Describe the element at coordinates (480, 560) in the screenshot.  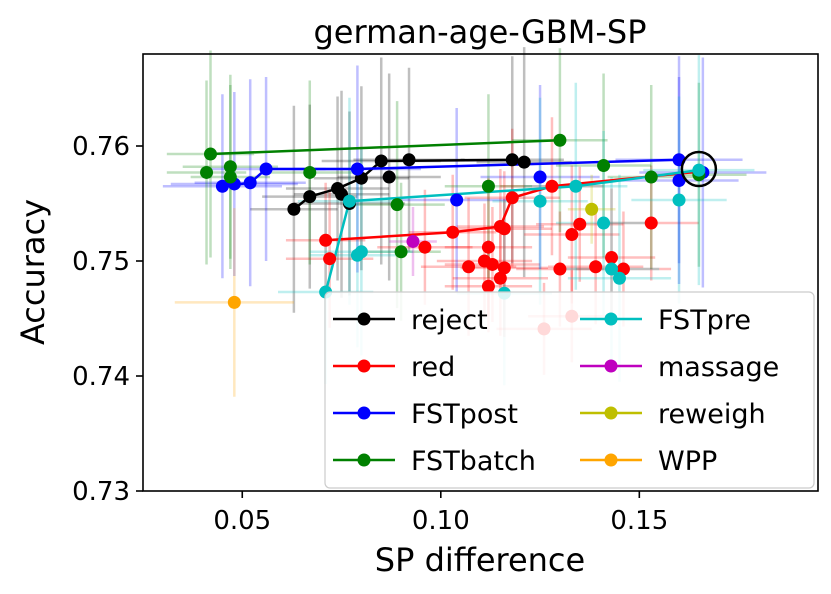
I see `x-axis-label: SP difference` at that location.